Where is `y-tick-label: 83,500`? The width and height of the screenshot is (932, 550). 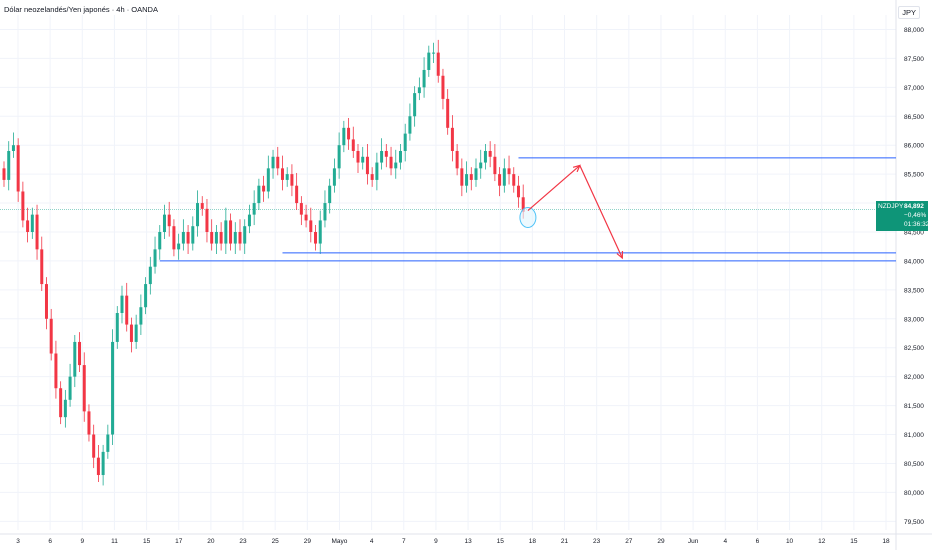
y-tick-label: 83,500 is located at coordinates (914, 290).